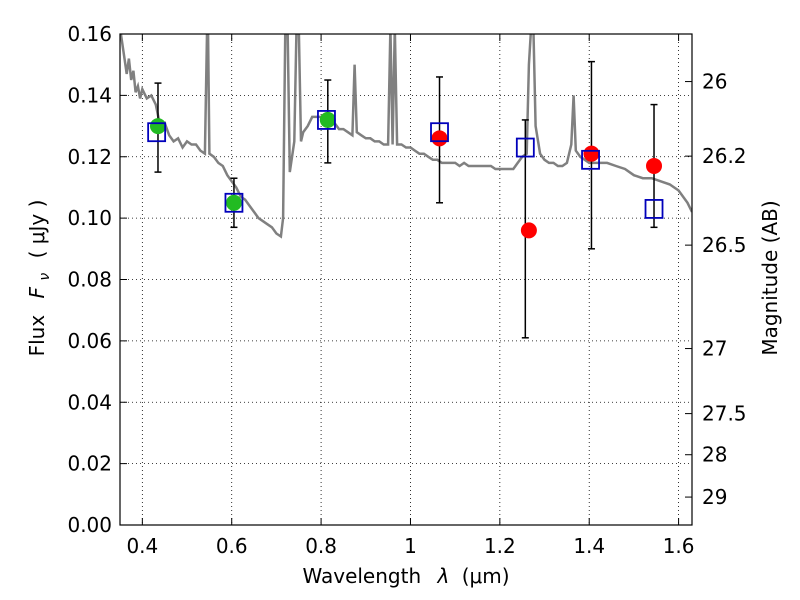 This screenshot has width=800, height=600. What do you see at coordinates (714, 455) in the screenshot?
I see `y2-tick-label-5: 28` at bounding box center [714, 455].